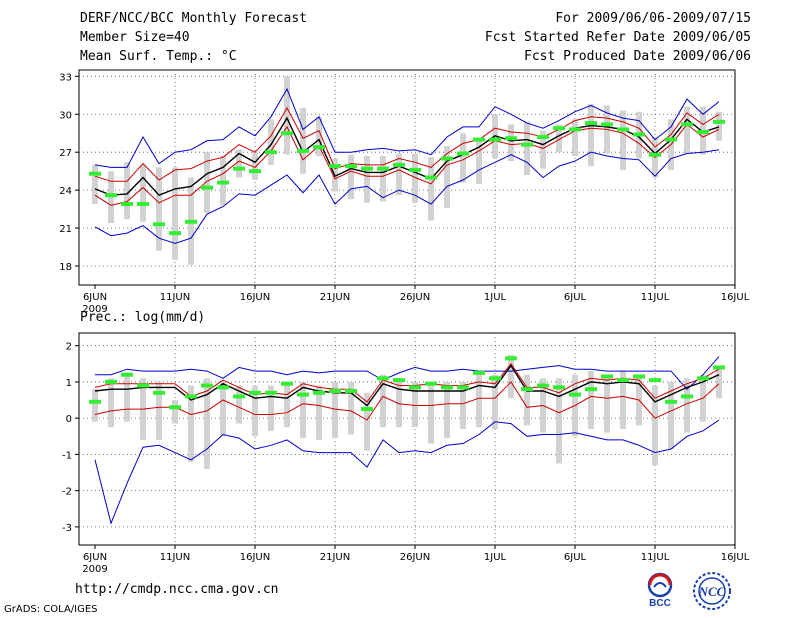 The image size is (800, 618). I want to click on temp-lower-line, so click(407, 196).